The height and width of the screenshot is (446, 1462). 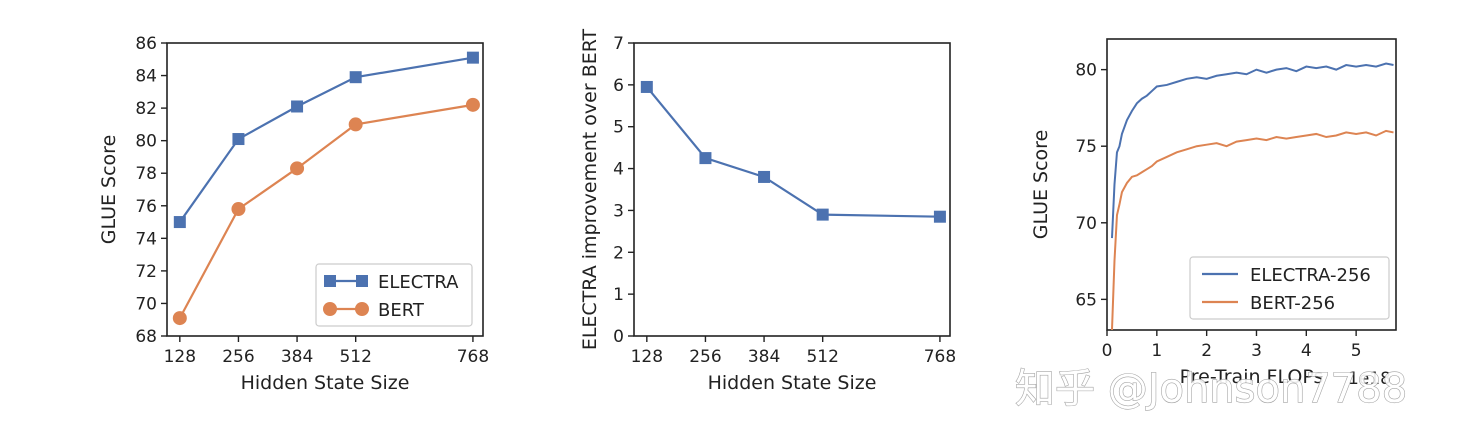 What do you see at coordinates (618, 128) in the screenshot?
I see `y-tick-label: 5` at bounding box center [618, 128].